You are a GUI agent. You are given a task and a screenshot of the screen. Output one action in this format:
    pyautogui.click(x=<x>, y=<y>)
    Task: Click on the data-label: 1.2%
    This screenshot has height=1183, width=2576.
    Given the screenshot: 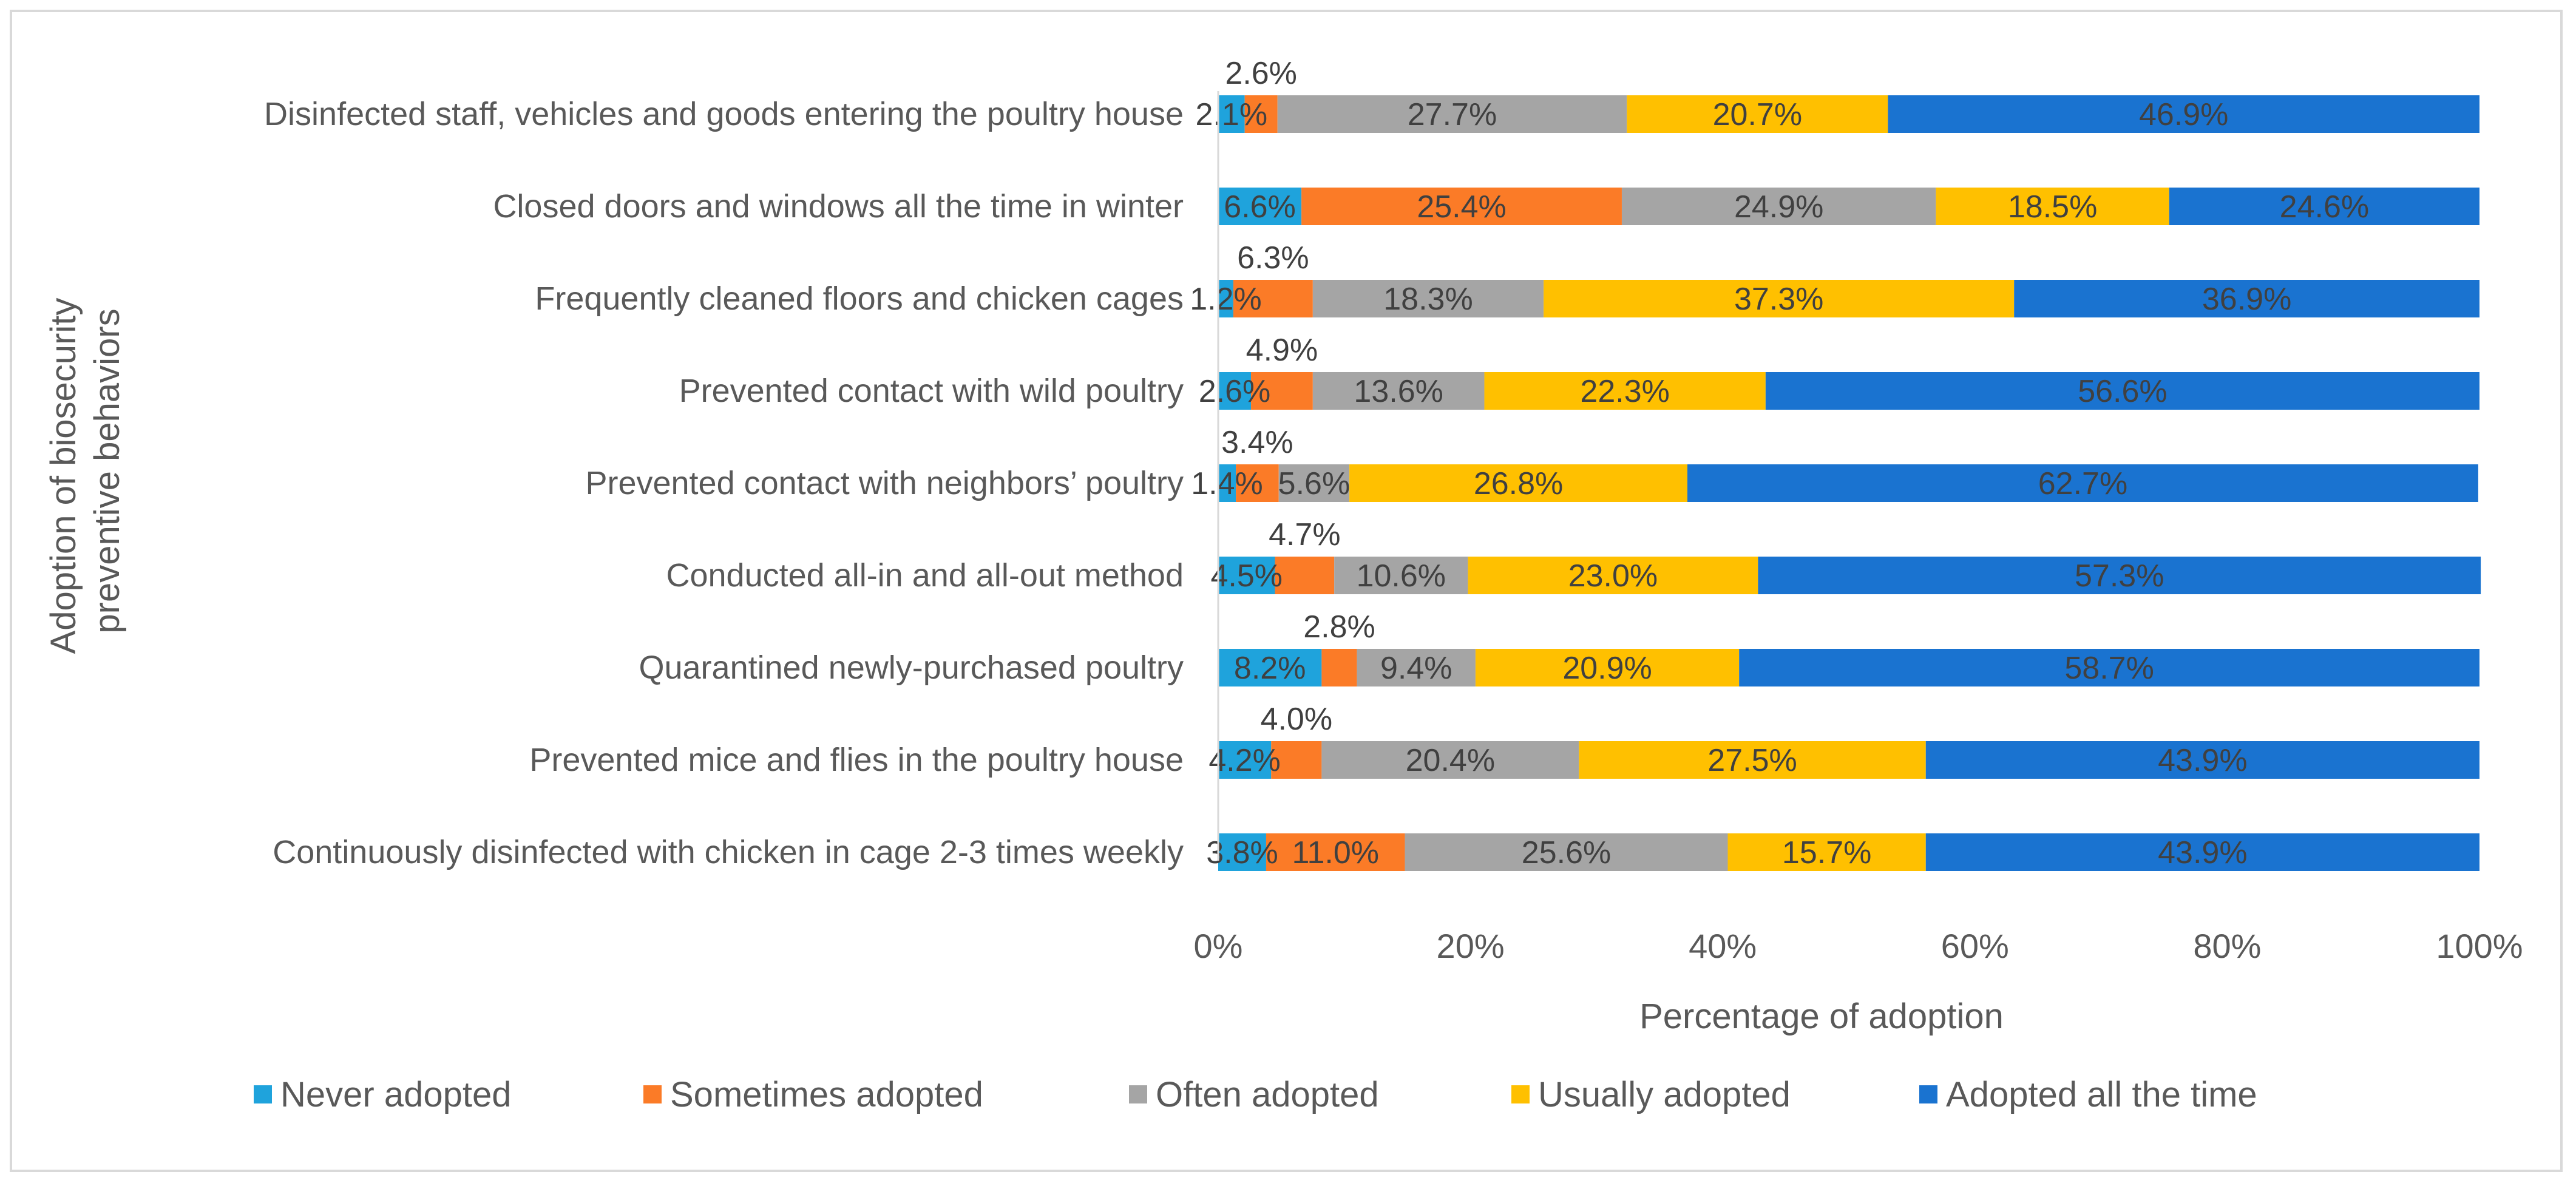 What is the action you would take?
    pyautogui.click(x=1226, y=299)
    